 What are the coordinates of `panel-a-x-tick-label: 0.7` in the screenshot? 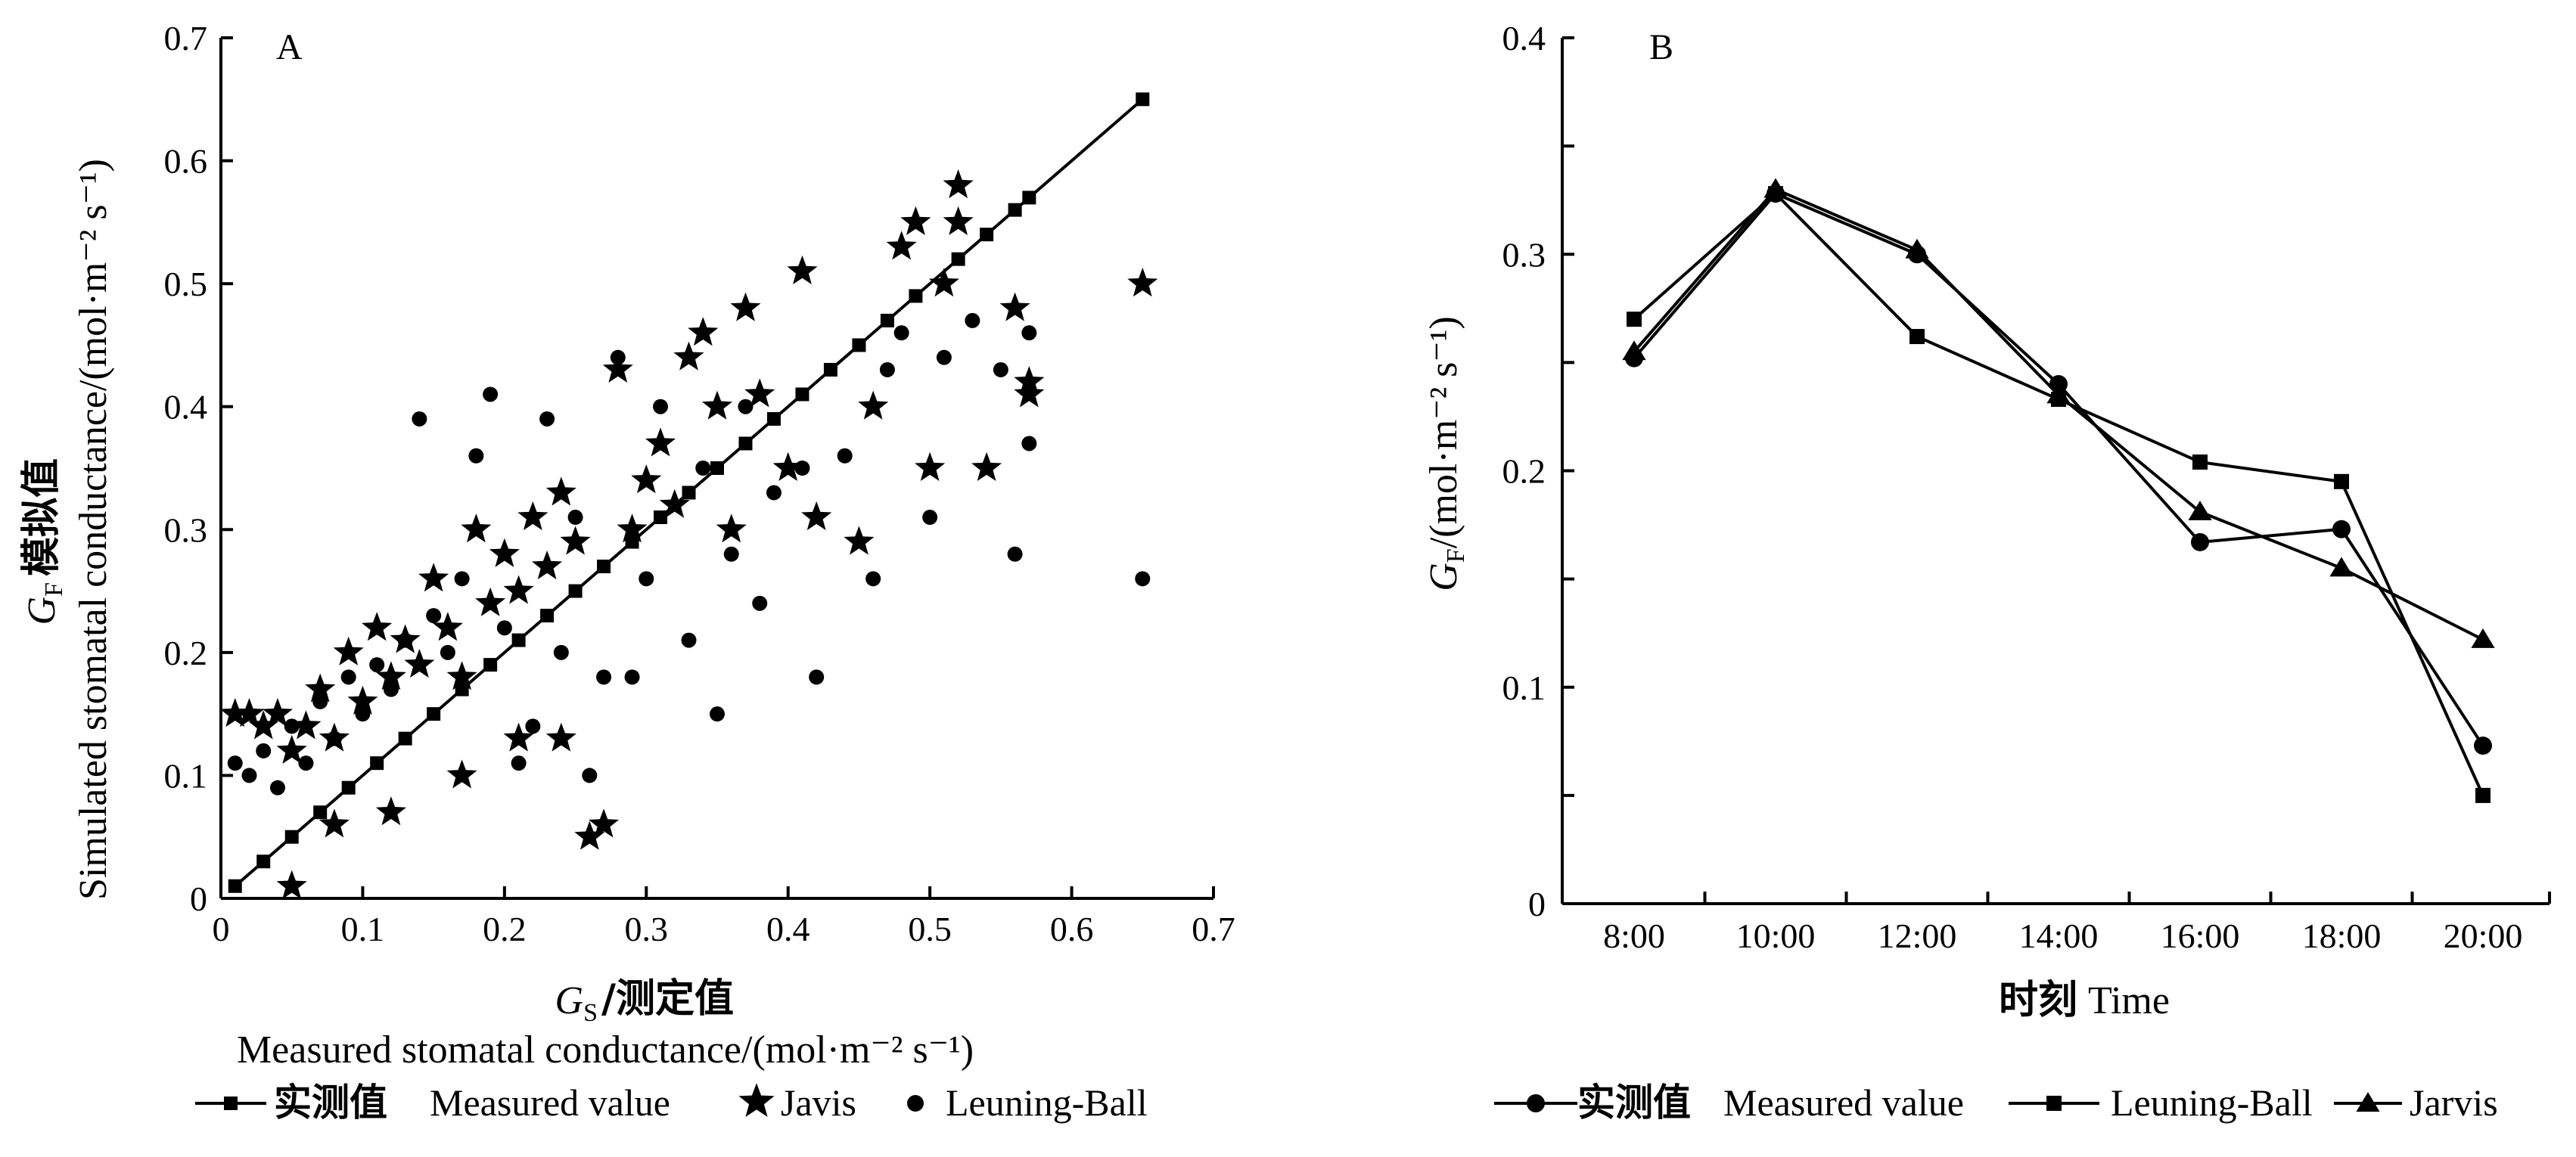 It's located at (1213, 929).